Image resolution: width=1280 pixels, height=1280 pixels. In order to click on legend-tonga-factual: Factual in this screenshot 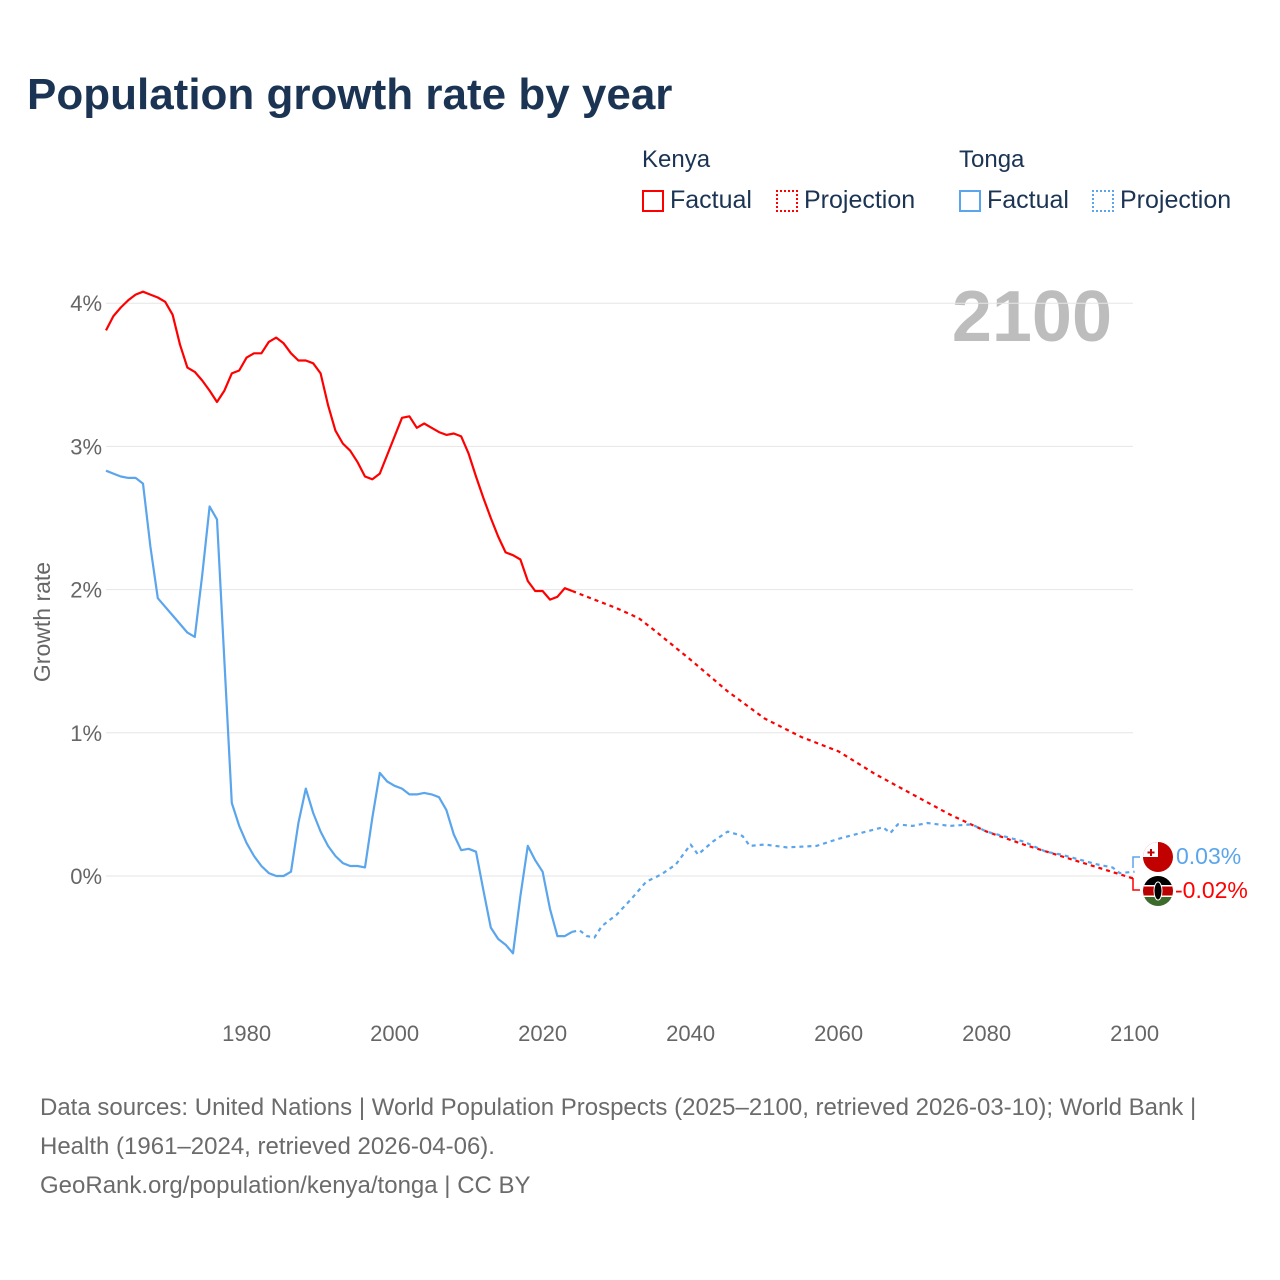, I will do `click(1014, 200)`.